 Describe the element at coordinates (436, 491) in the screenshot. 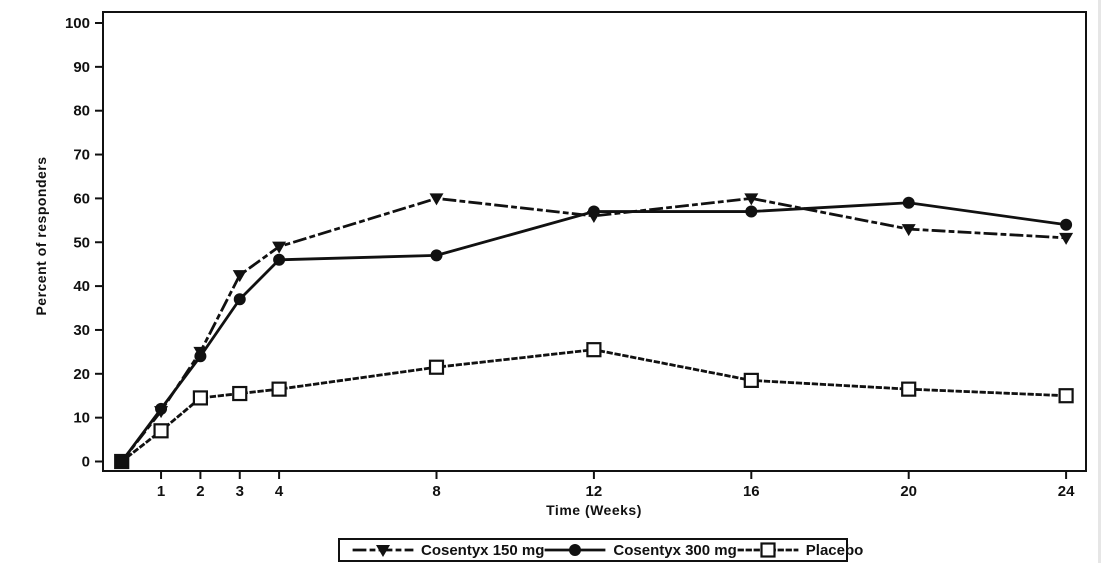

I see `svg-text: 8` at that location.